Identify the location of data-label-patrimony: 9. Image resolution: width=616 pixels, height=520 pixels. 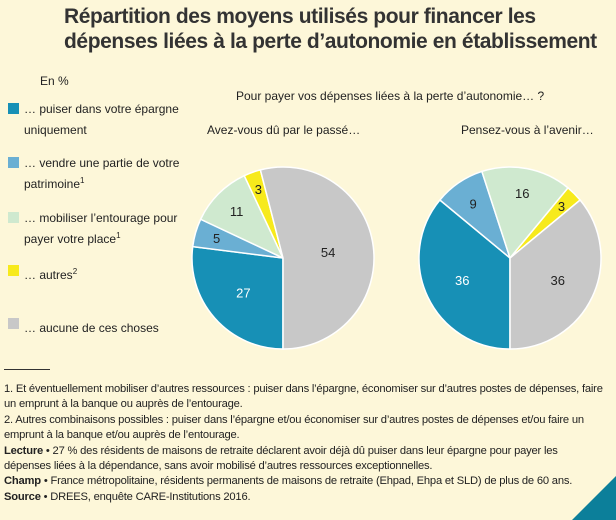
(473, 203).